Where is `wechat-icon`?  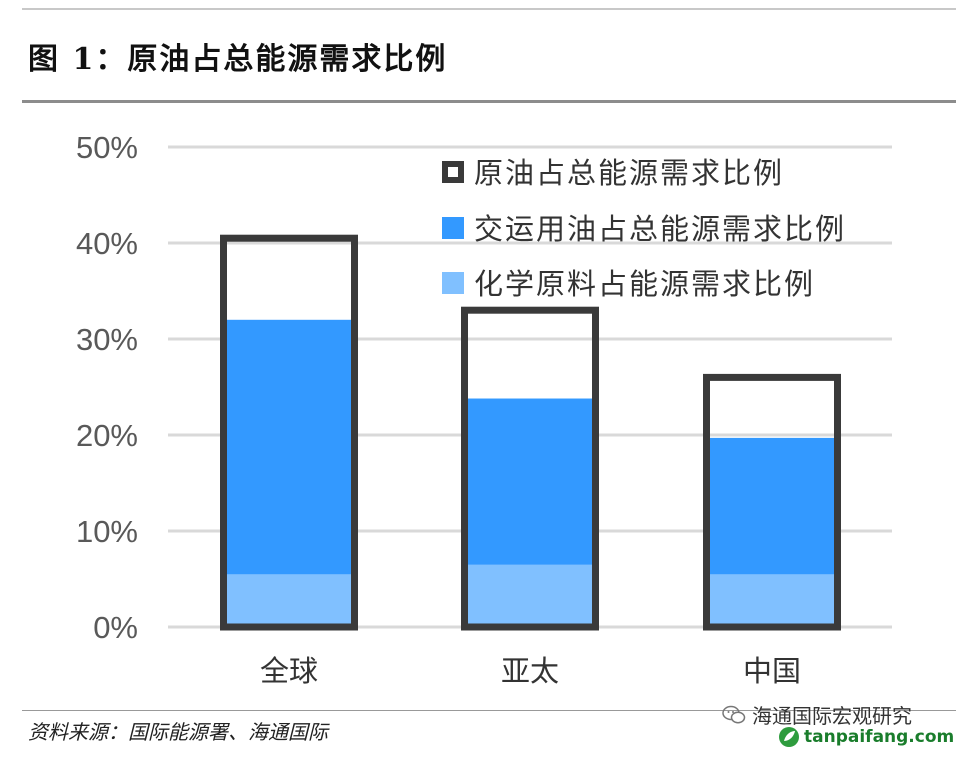 wechat-icon is located at coordinates (734, 714).